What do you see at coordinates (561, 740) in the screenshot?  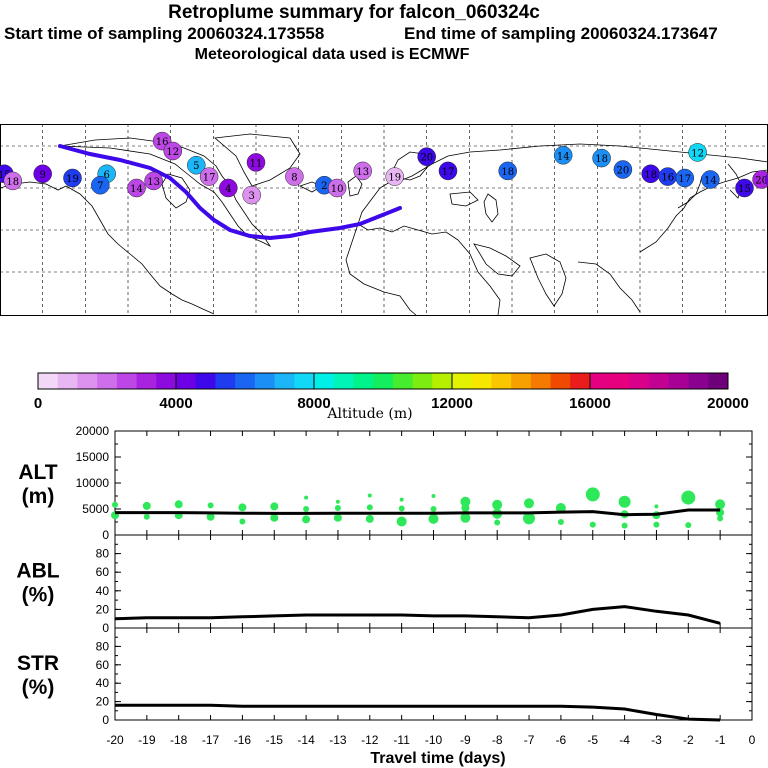 I see `x-tick-label: -6` at bounding box center [561, 740].